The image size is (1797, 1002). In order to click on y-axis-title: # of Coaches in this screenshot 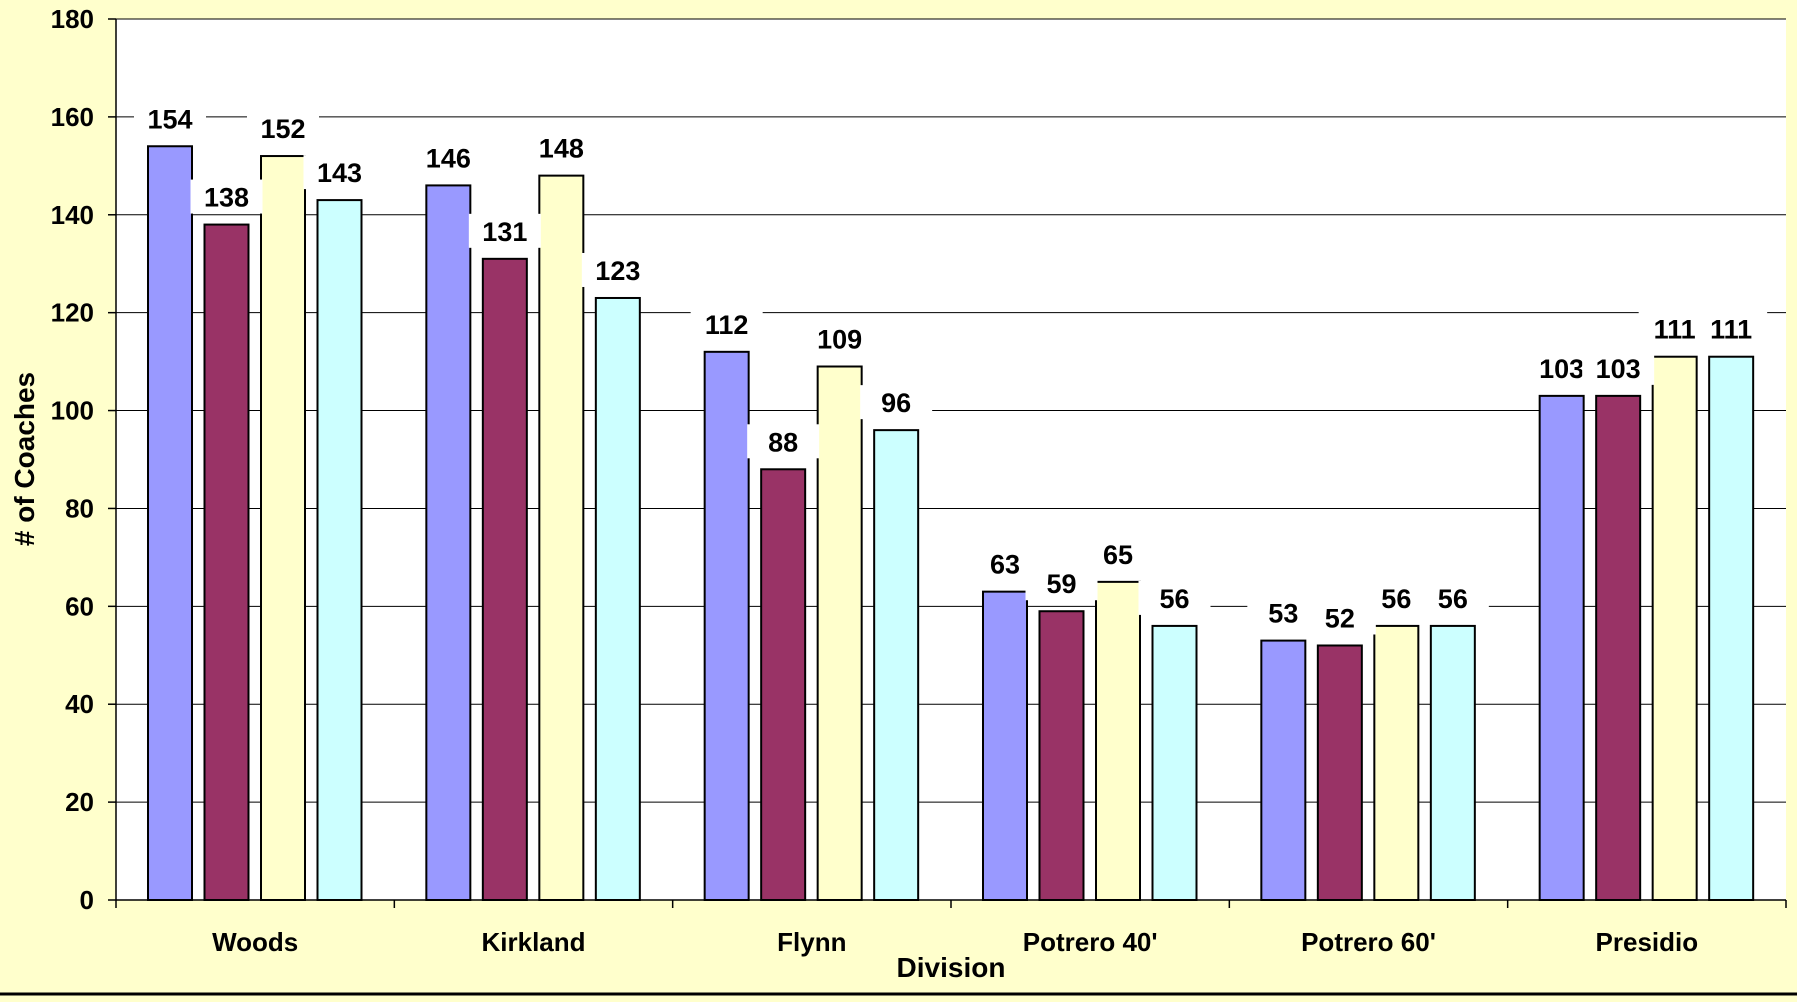, I will do `click(24, 459)`.